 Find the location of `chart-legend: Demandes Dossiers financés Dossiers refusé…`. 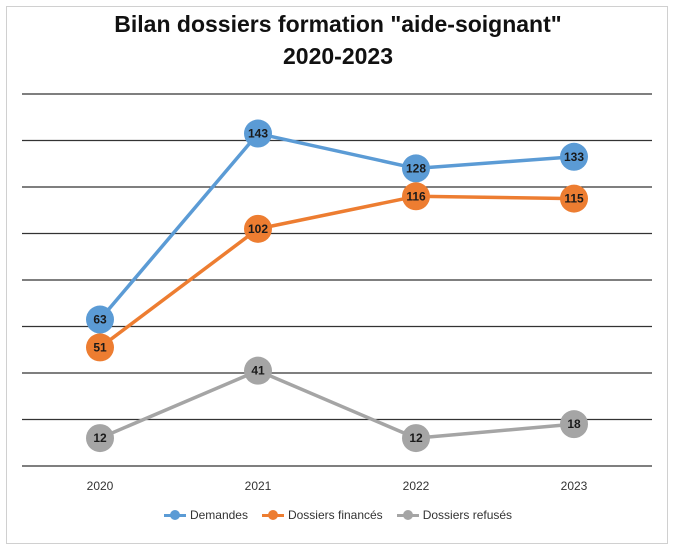

chart-legend: Demandes Dossiers financés Dossiers refusé… is located at coordinates (338, 515).